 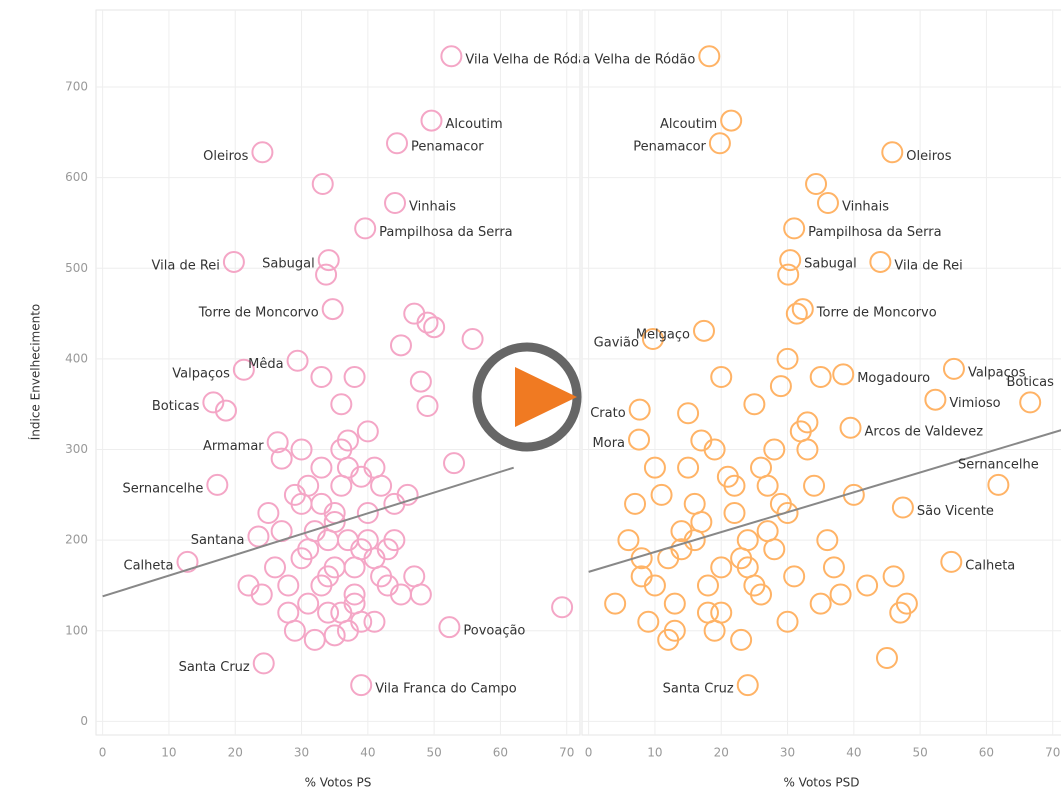 What do you see at coordinates (669, 147) in the screenshot?
I see `point-label: Penamacor` at bounding box center [669, 147].